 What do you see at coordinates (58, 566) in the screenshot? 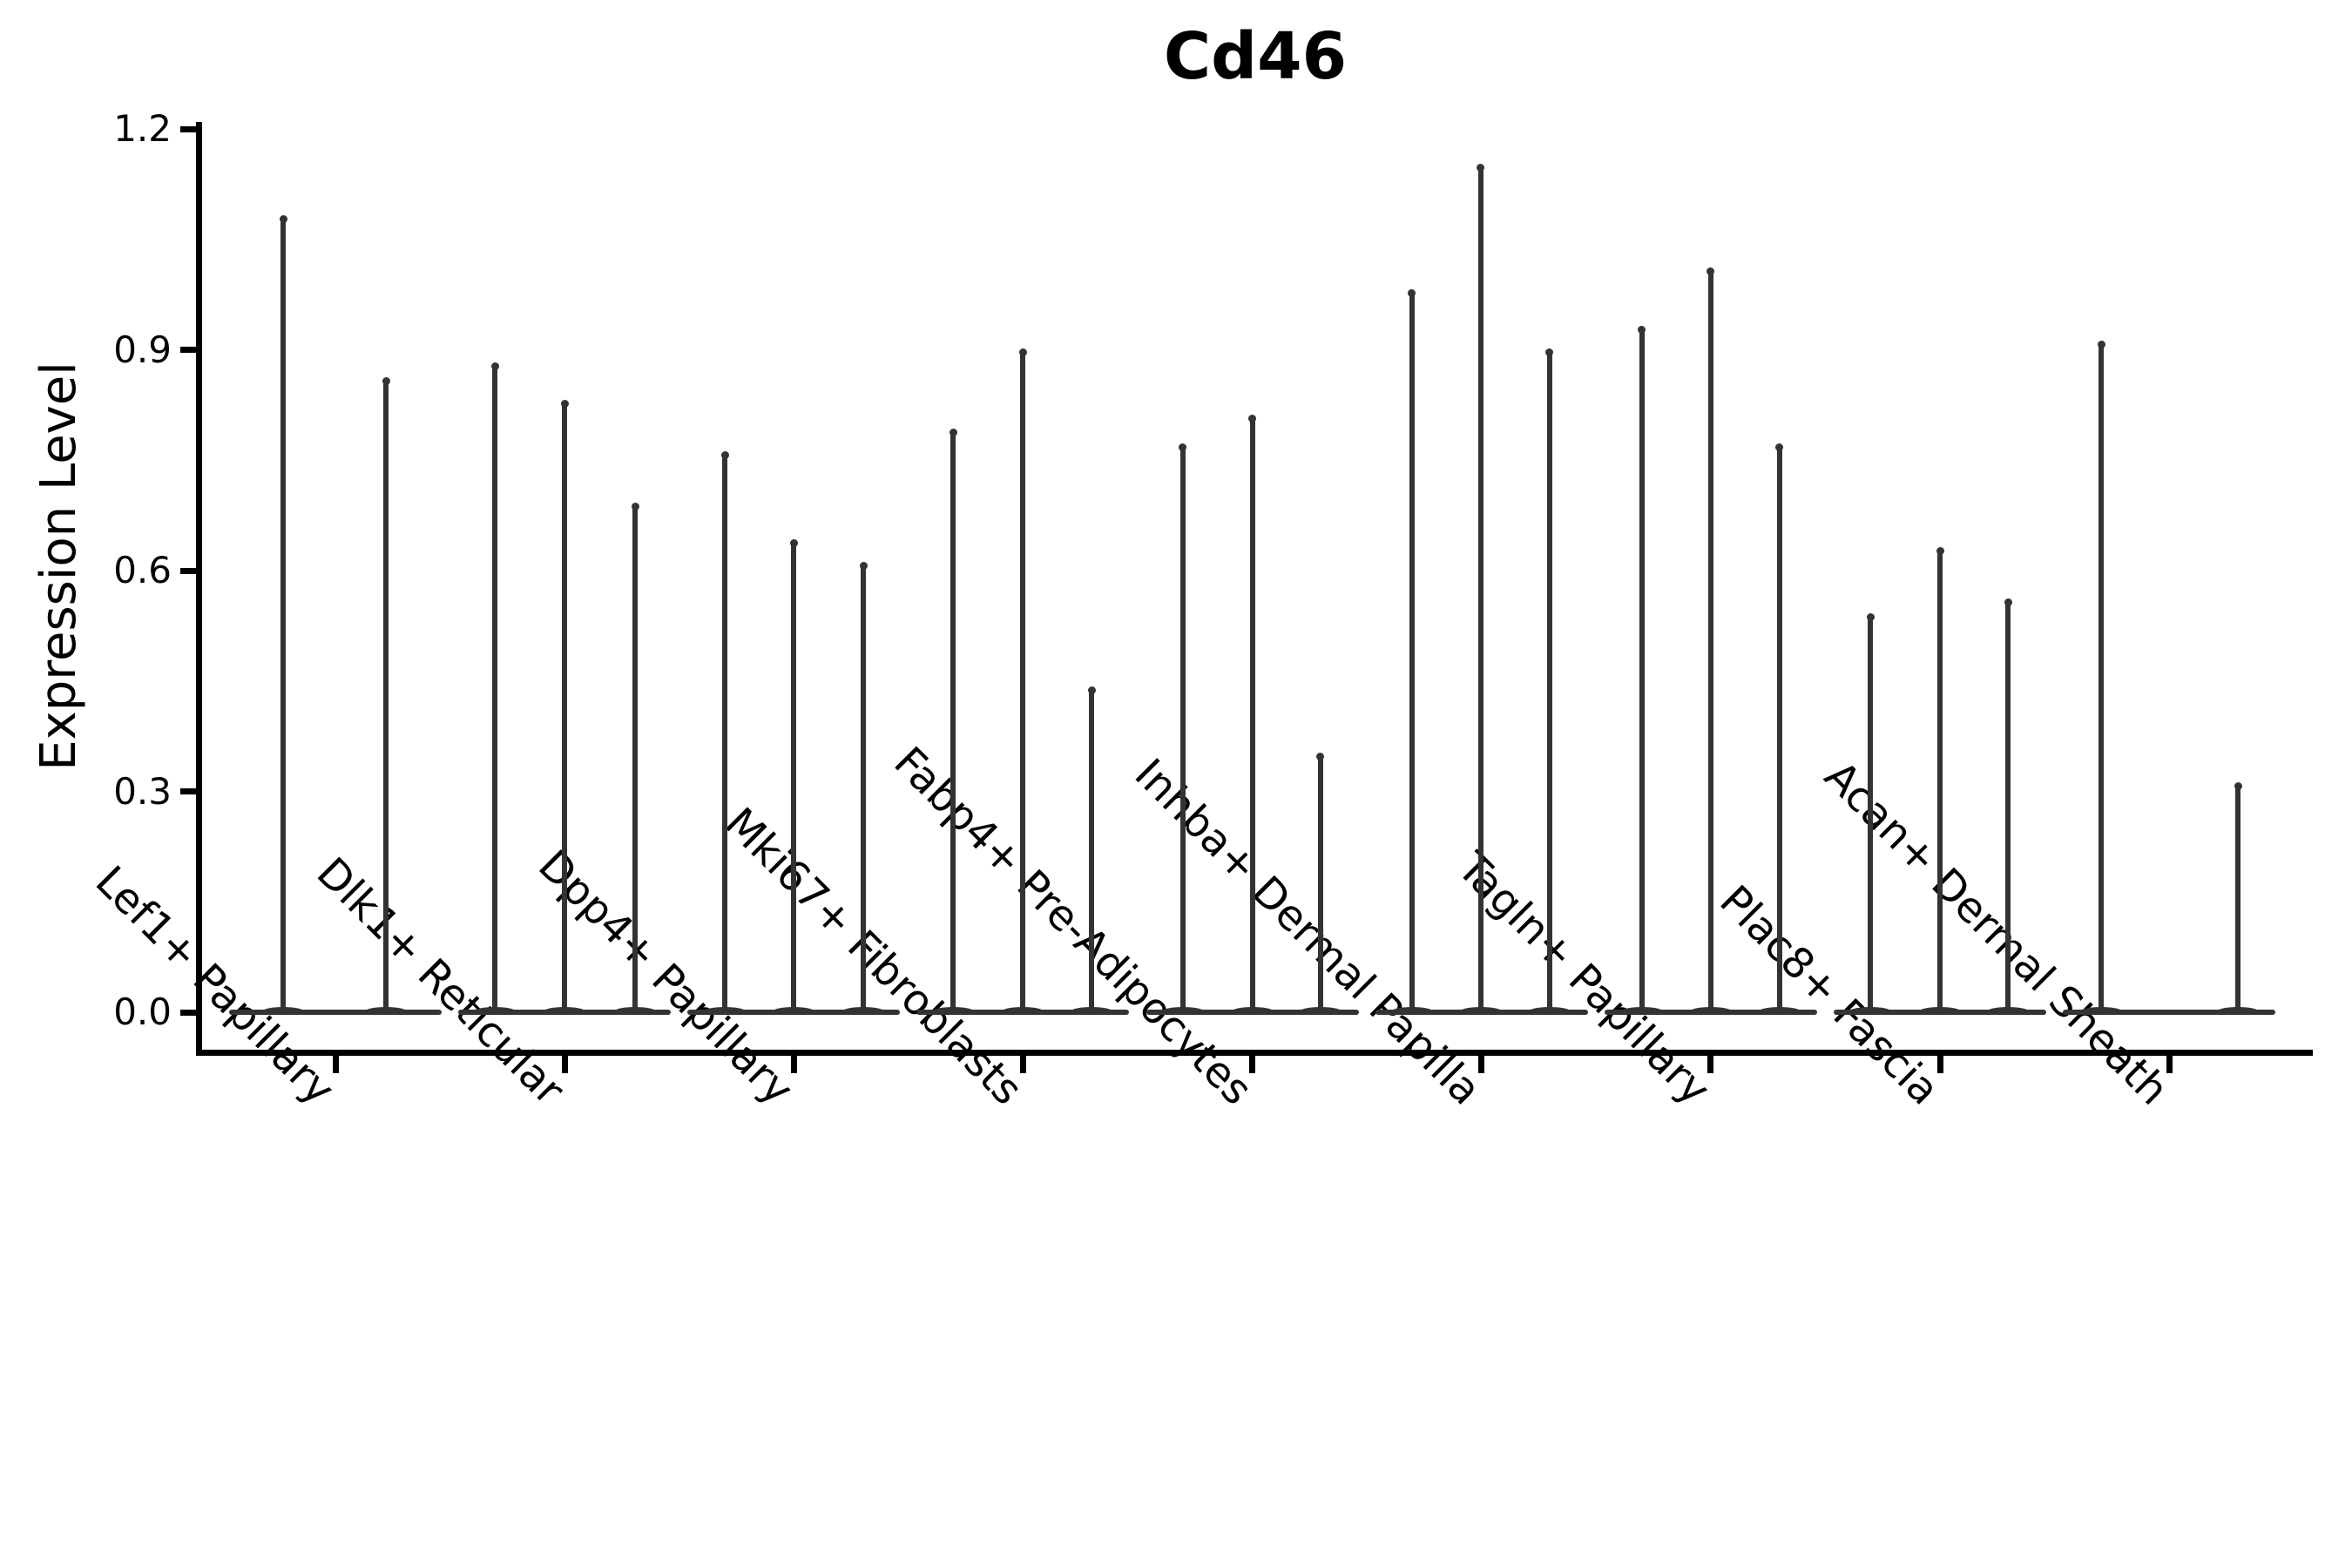
I see `y-axis-label: Expression Level` at bounding box center [58, 566].